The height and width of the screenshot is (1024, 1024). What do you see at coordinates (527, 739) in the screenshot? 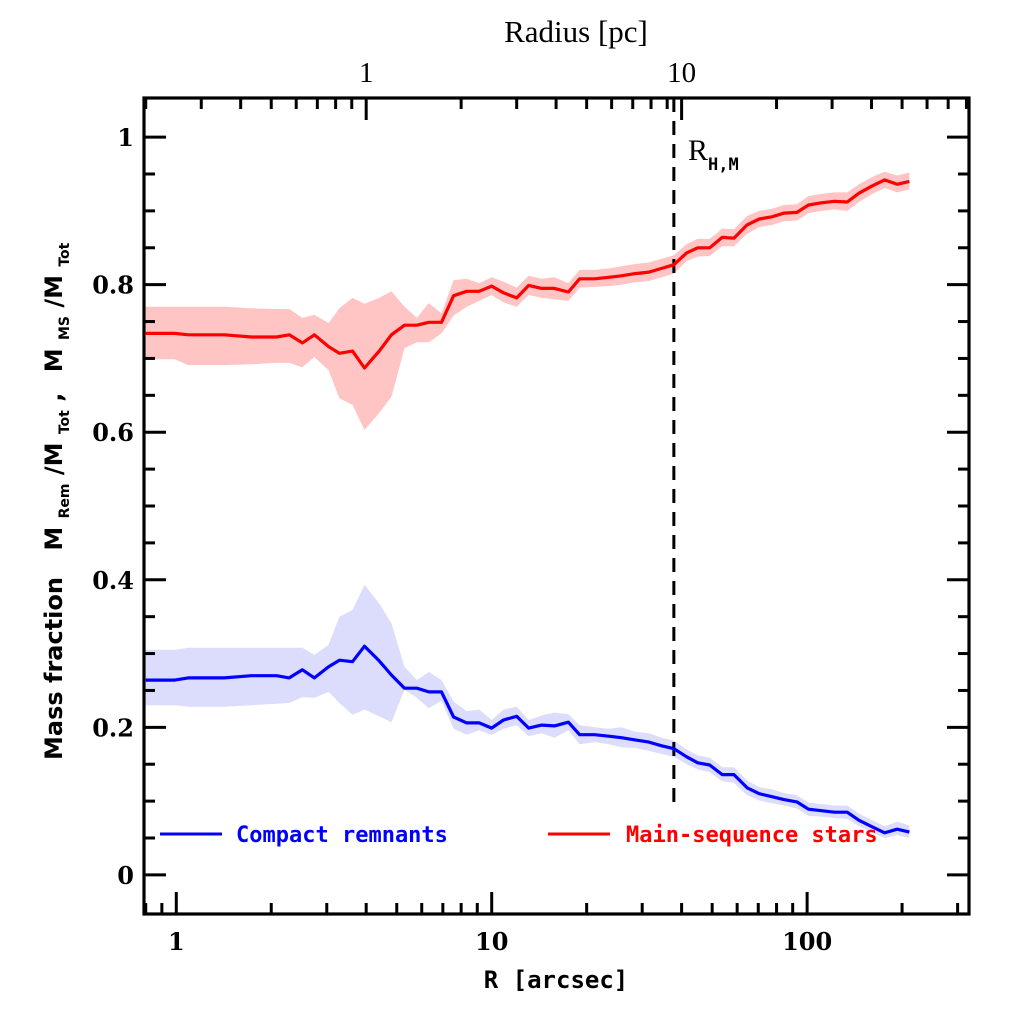
I see `line-compact-remnants` at bounding box center [527, 739].